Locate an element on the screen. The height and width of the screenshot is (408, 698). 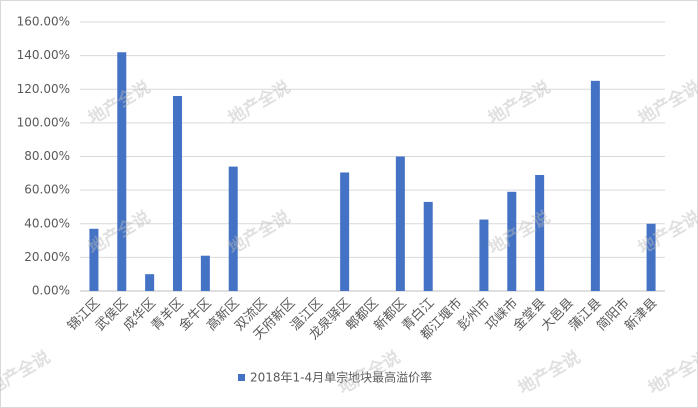
y-tick-label: 120.00% is located at coordinates (43, 89).